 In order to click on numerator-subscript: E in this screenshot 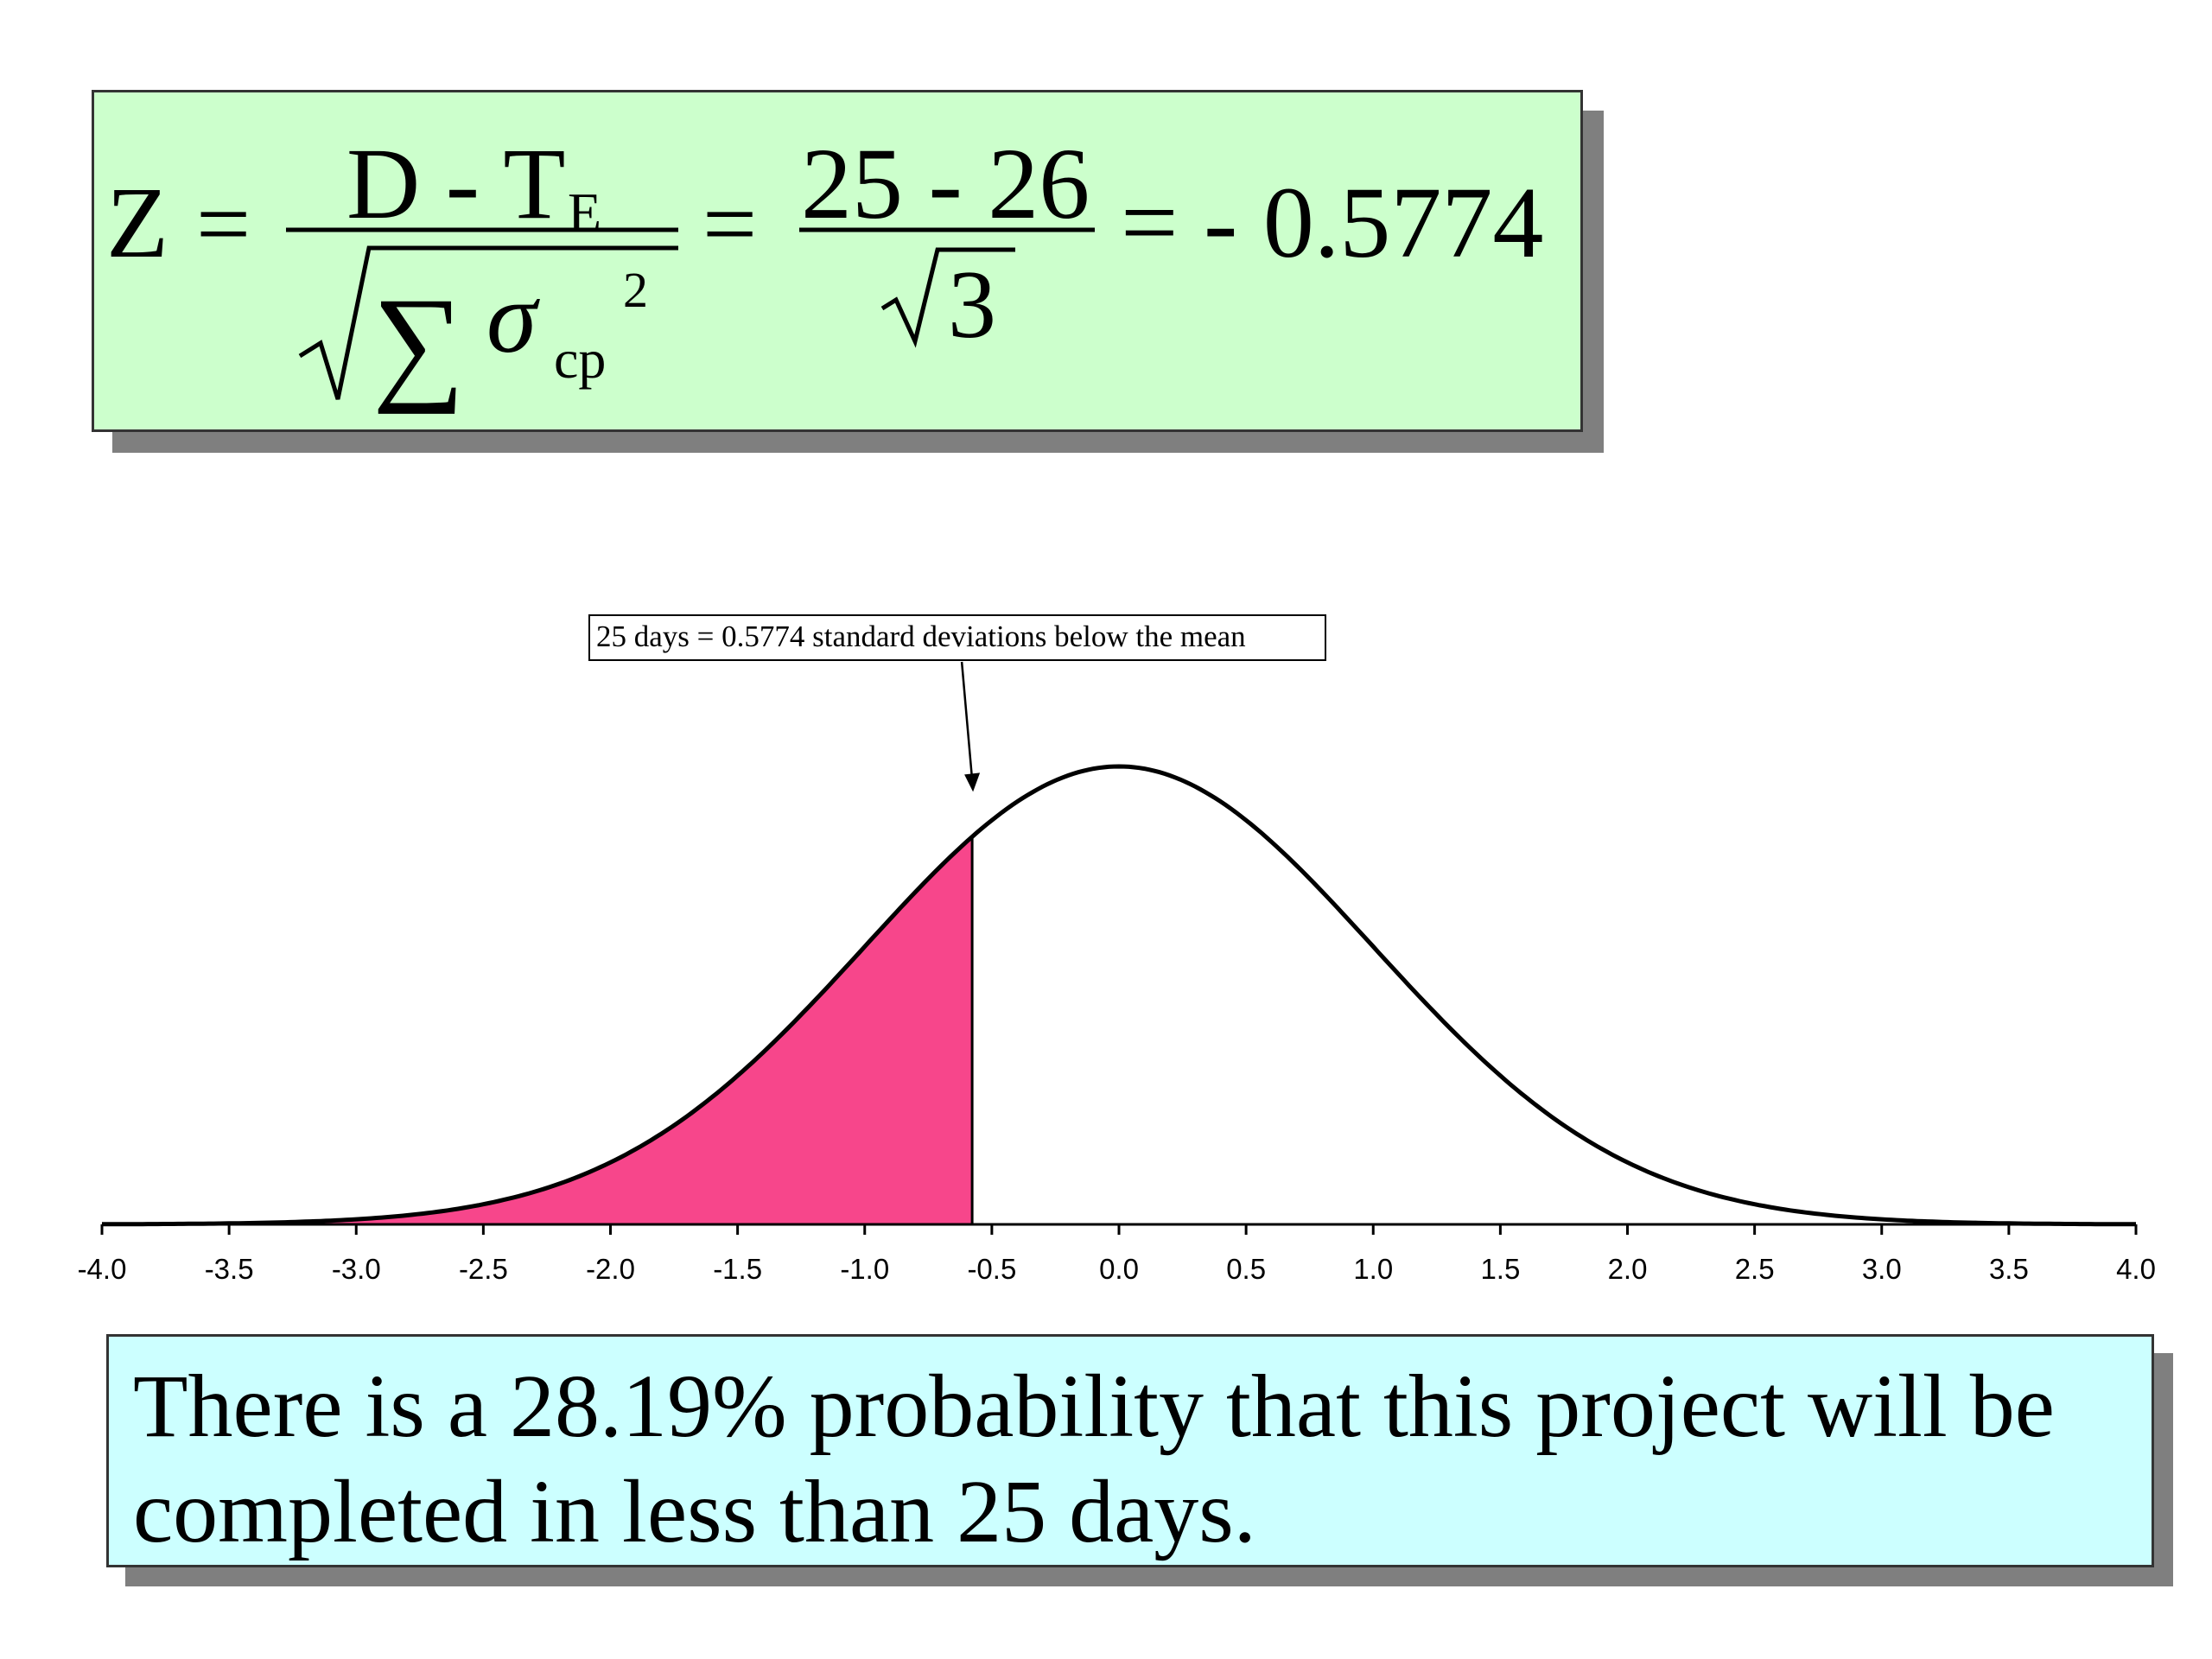, I will do `click(584, 212)`.